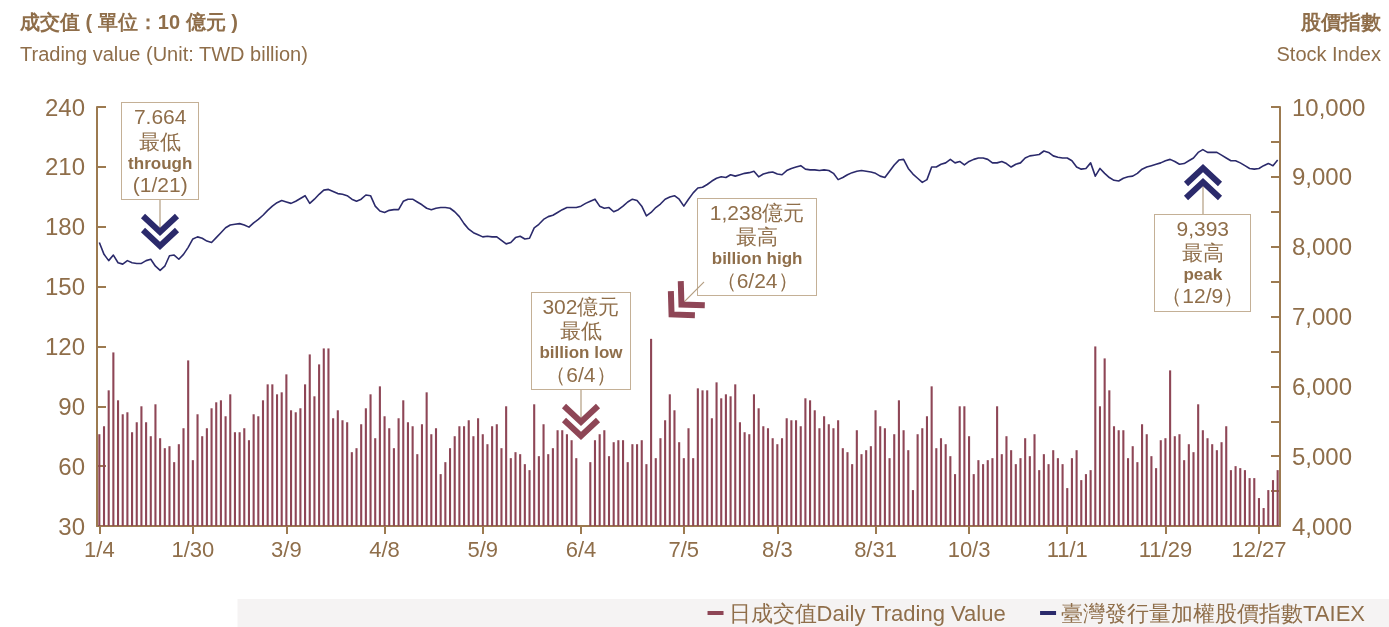 This screenshot has width=1389, height=627. I want to click on x-tick-label: 1/4, so click(99, 549).